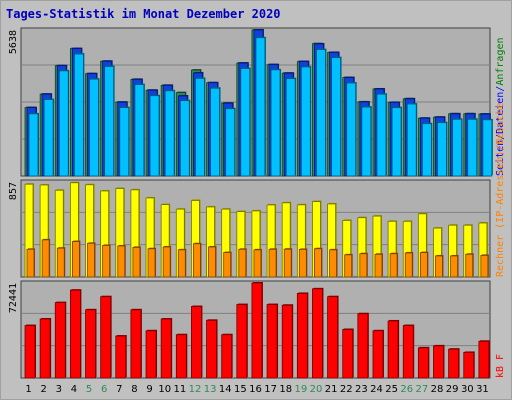  I want to click on panel-top-legend: Seiten/Dateien/Anfragen, so click(500, 106).